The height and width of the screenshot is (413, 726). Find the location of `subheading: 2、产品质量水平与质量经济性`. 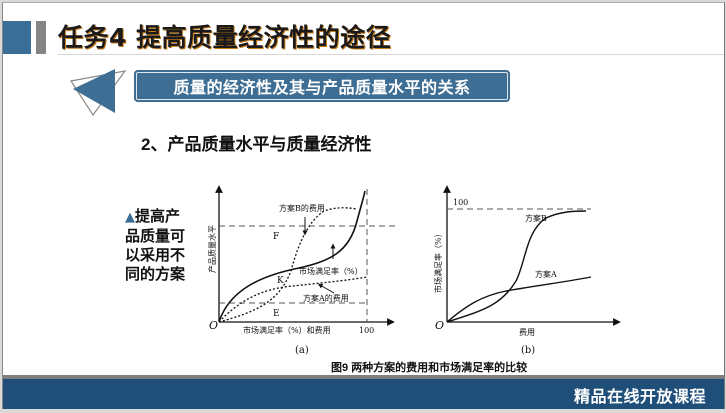

subheading: 2、产品质量水平与质量经济性 is located at coordinates (256, 144).